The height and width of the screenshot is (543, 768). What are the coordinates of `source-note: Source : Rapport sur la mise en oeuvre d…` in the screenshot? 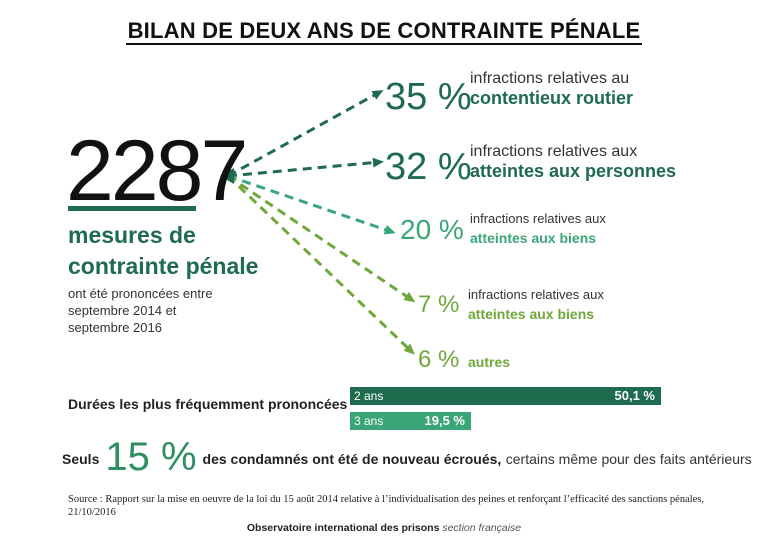 It's located at (386, 506).